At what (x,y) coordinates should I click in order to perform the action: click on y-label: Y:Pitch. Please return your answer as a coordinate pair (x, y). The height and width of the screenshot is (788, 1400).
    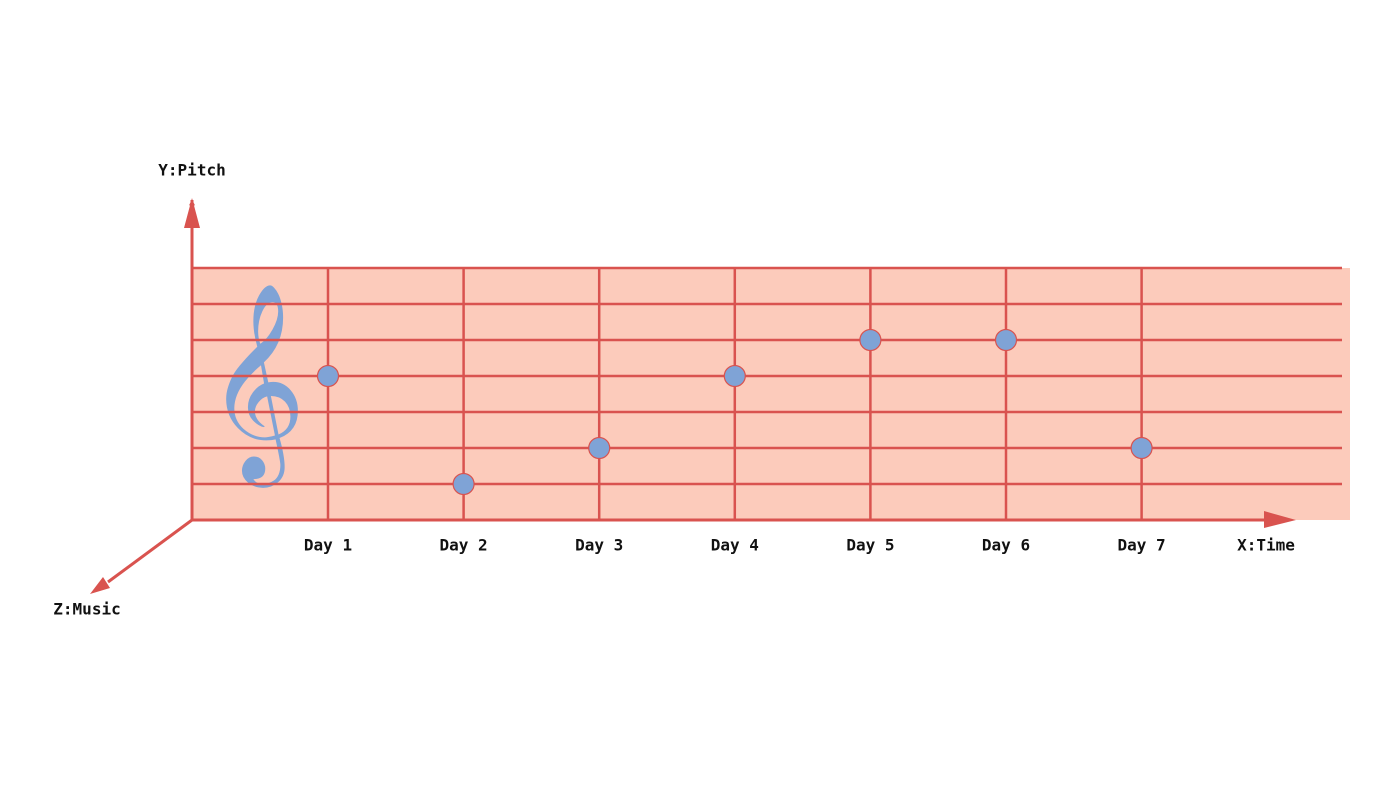
    Looking at the image, I should click on (191, 170).